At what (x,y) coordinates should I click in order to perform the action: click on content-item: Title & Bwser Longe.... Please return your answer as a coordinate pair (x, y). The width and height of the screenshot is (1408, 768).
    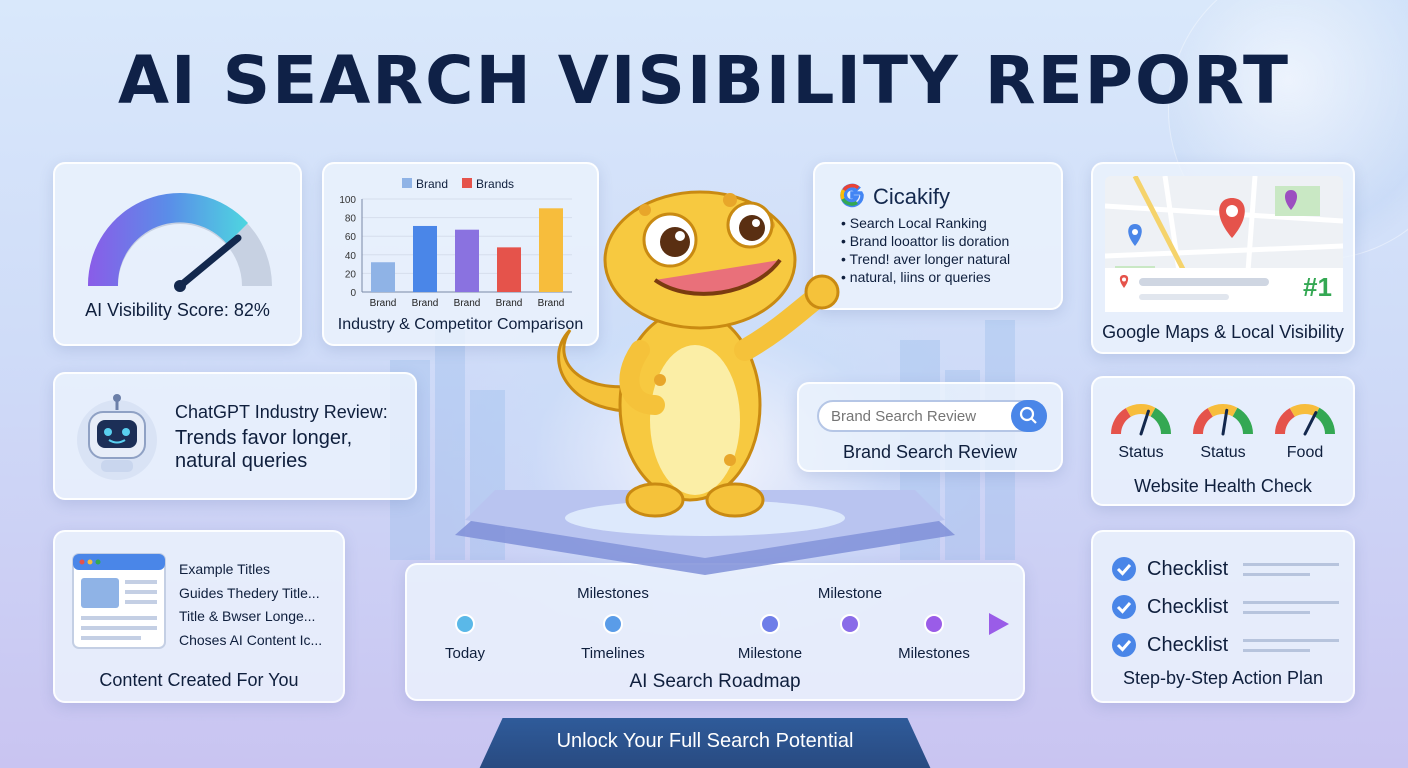
    Looking at the image, I should click on (247, 616).